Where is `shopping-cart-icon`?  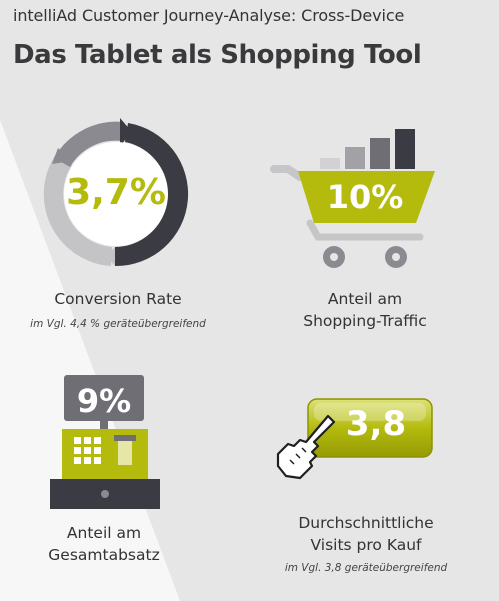
shopping-cart-icon is located at coordinates (352, 198).